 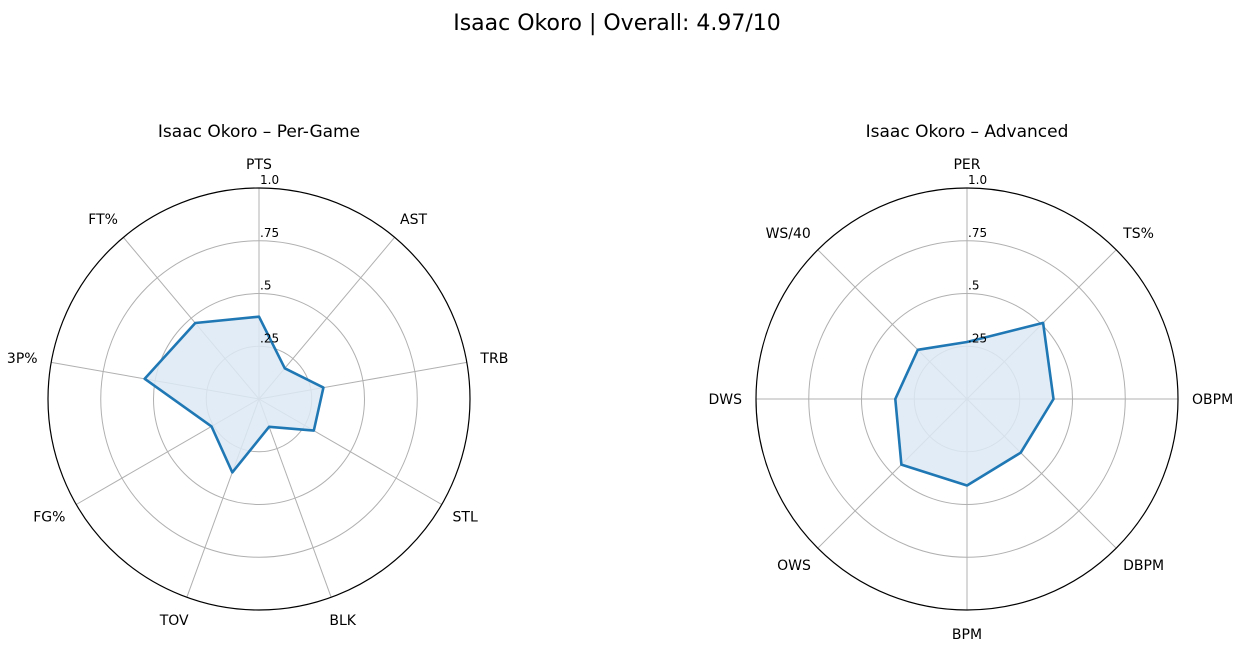 I want to click on category-label: PER, so click(x=966, y=165).